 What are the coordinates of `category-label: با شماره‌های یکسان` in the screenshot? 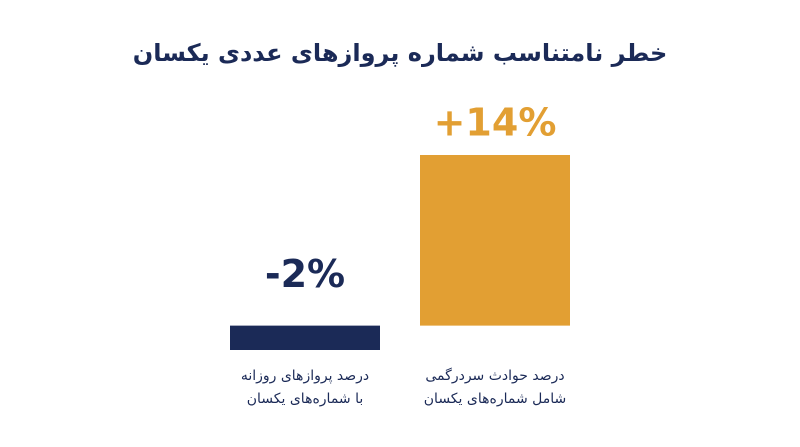 It's located at (305, 399).